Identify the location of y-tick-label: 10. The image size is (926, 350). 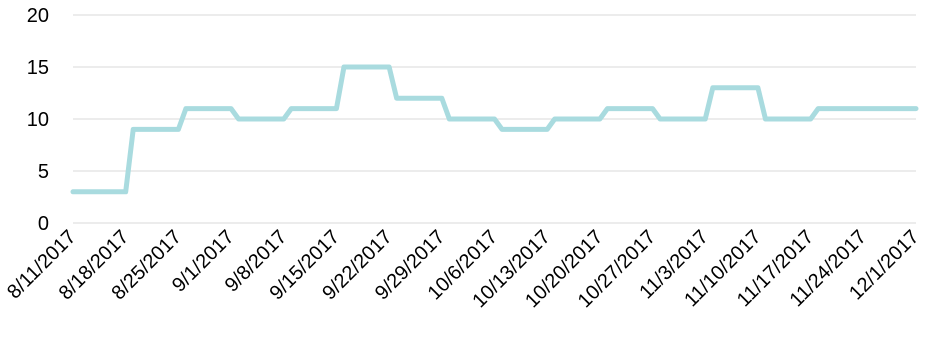
(38, 120).